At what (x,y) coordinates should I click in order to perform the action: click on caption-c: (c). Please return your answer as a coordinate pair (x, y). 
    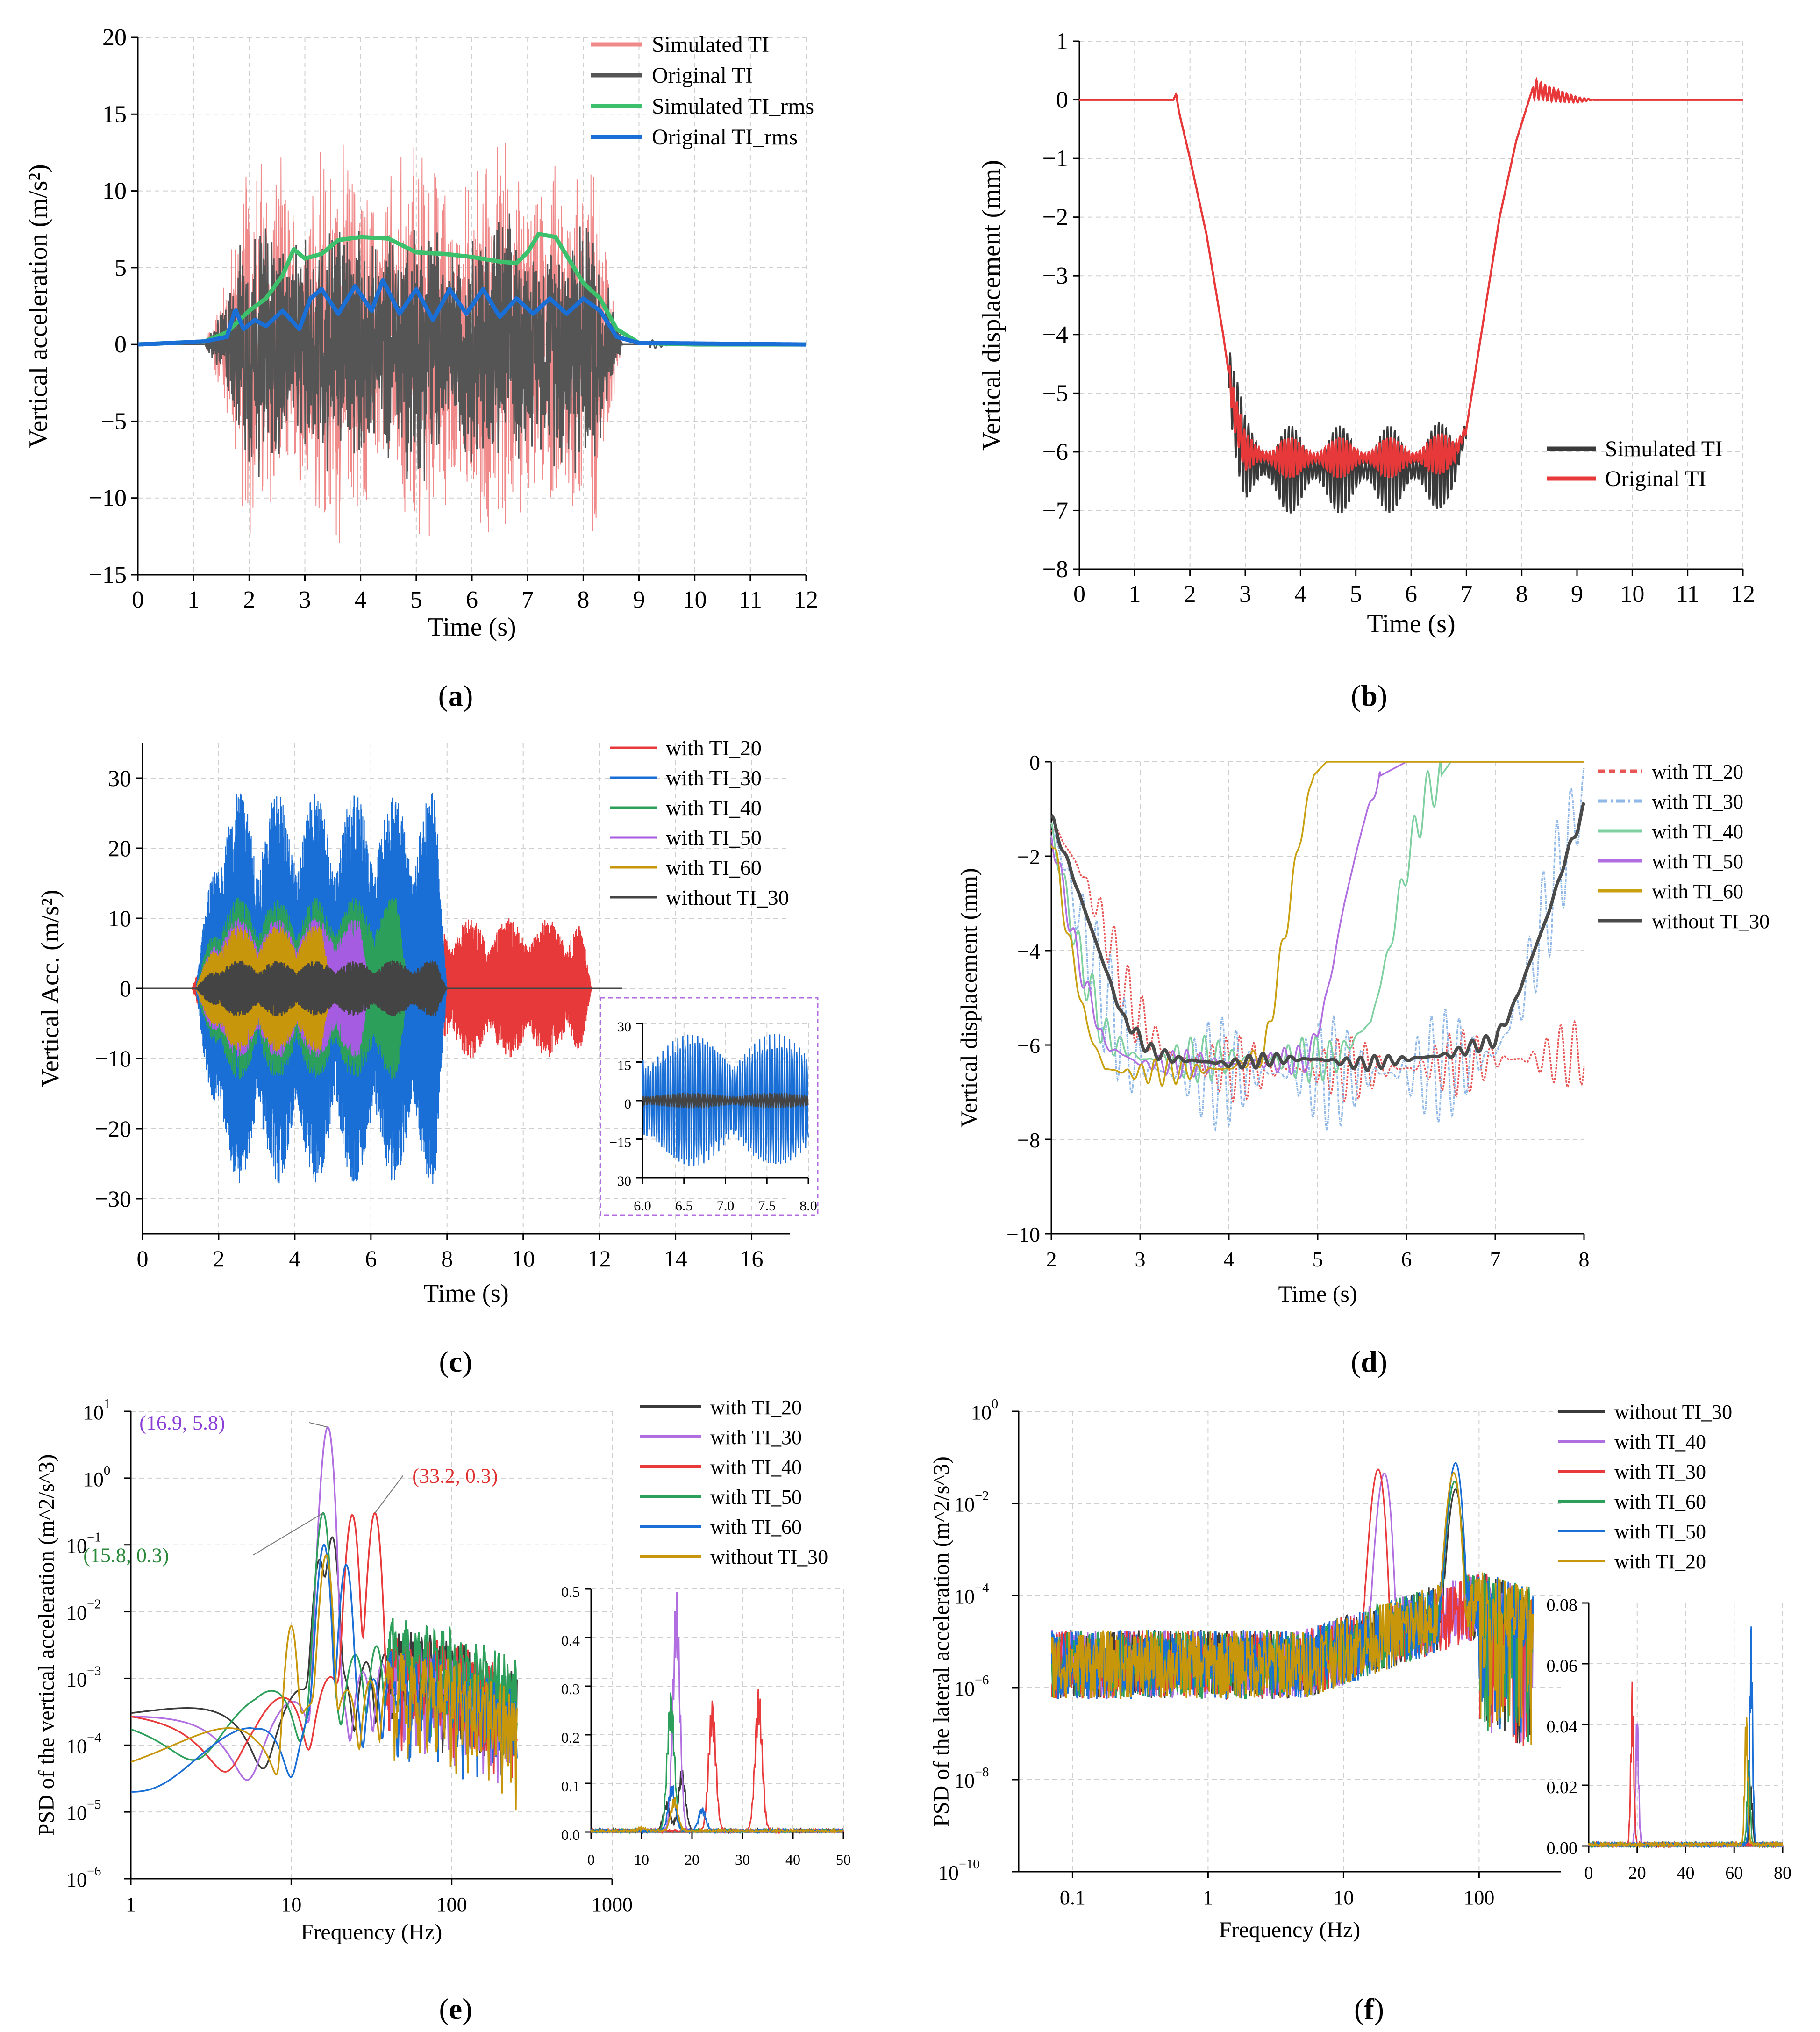
    Looking at the image, I should click on (455, 1361).